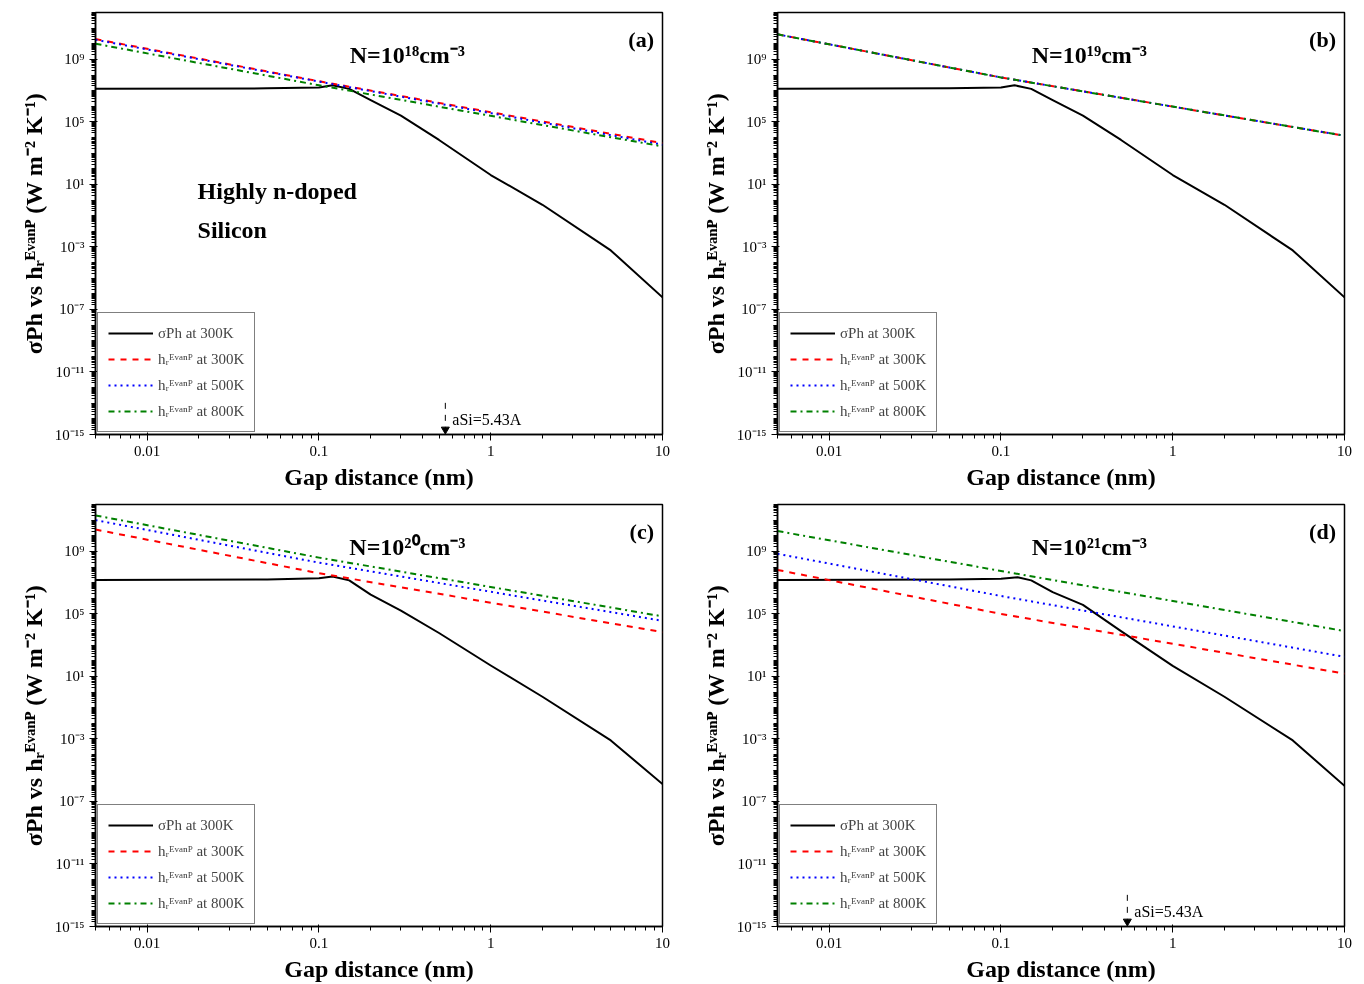 This screenshot has width=1364, height=984. I want to click on annotation: (a), so click(641, 40).